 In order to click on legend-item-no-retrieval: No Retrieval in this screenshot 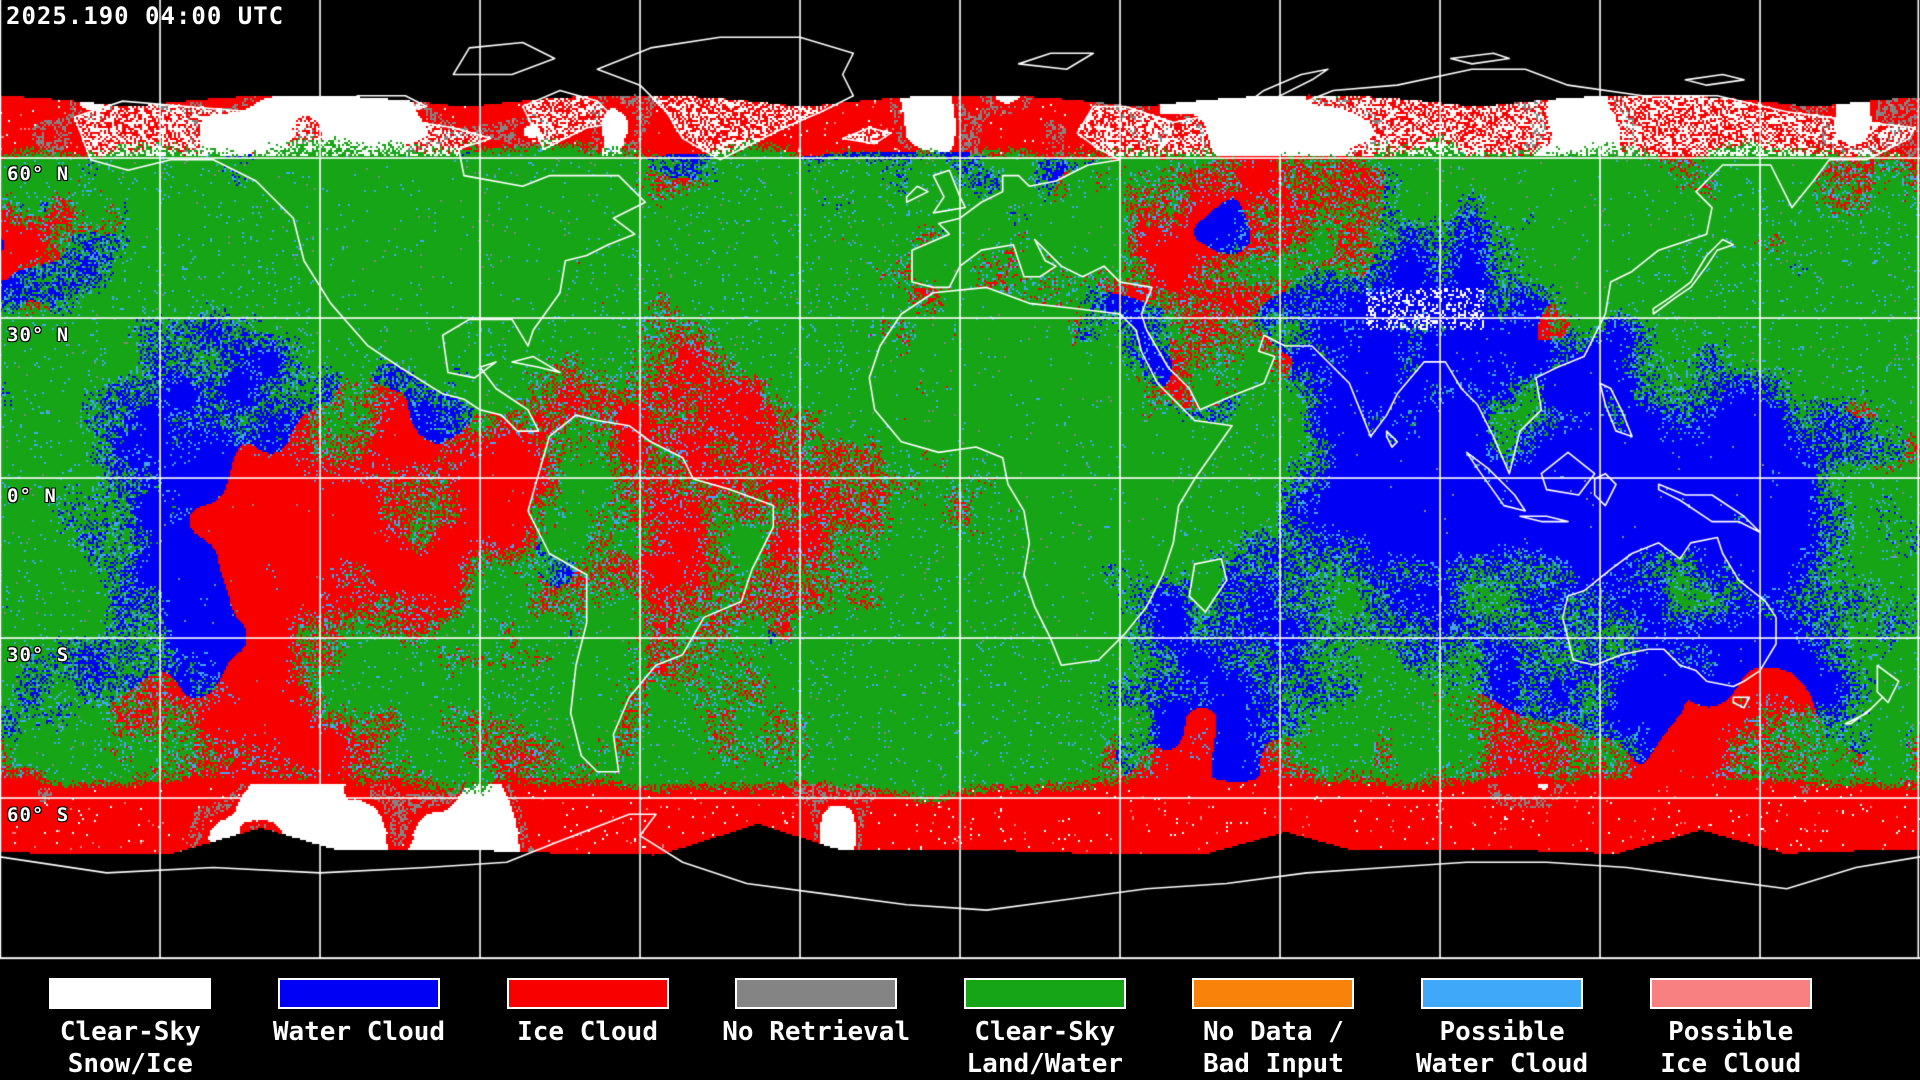, I will do `click(816, 1027)`.